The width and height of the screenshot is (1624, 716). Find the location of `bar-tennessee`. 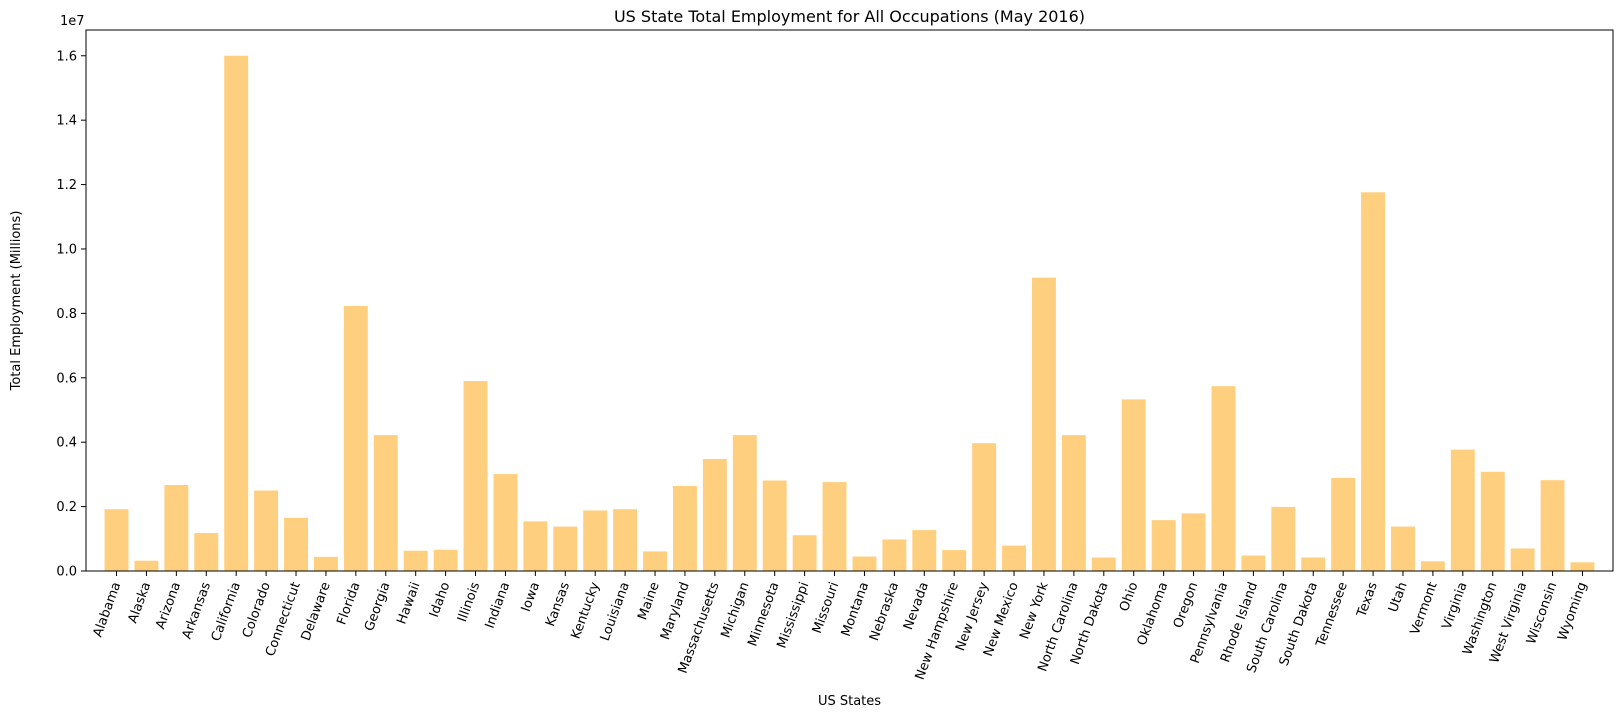

bar-tennessee is located at coordinates (1343, 524).